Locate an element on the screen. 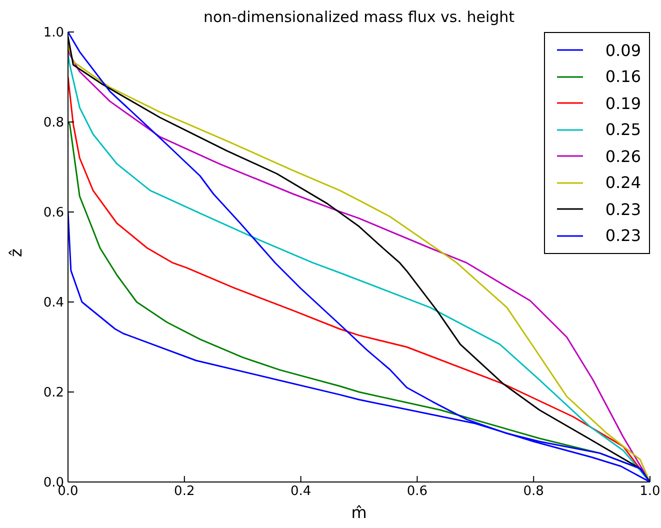 Image resolution: width=661 pixels, height=528 pixels. y-axis-title: ẑ is located at coordinates (16, 252).